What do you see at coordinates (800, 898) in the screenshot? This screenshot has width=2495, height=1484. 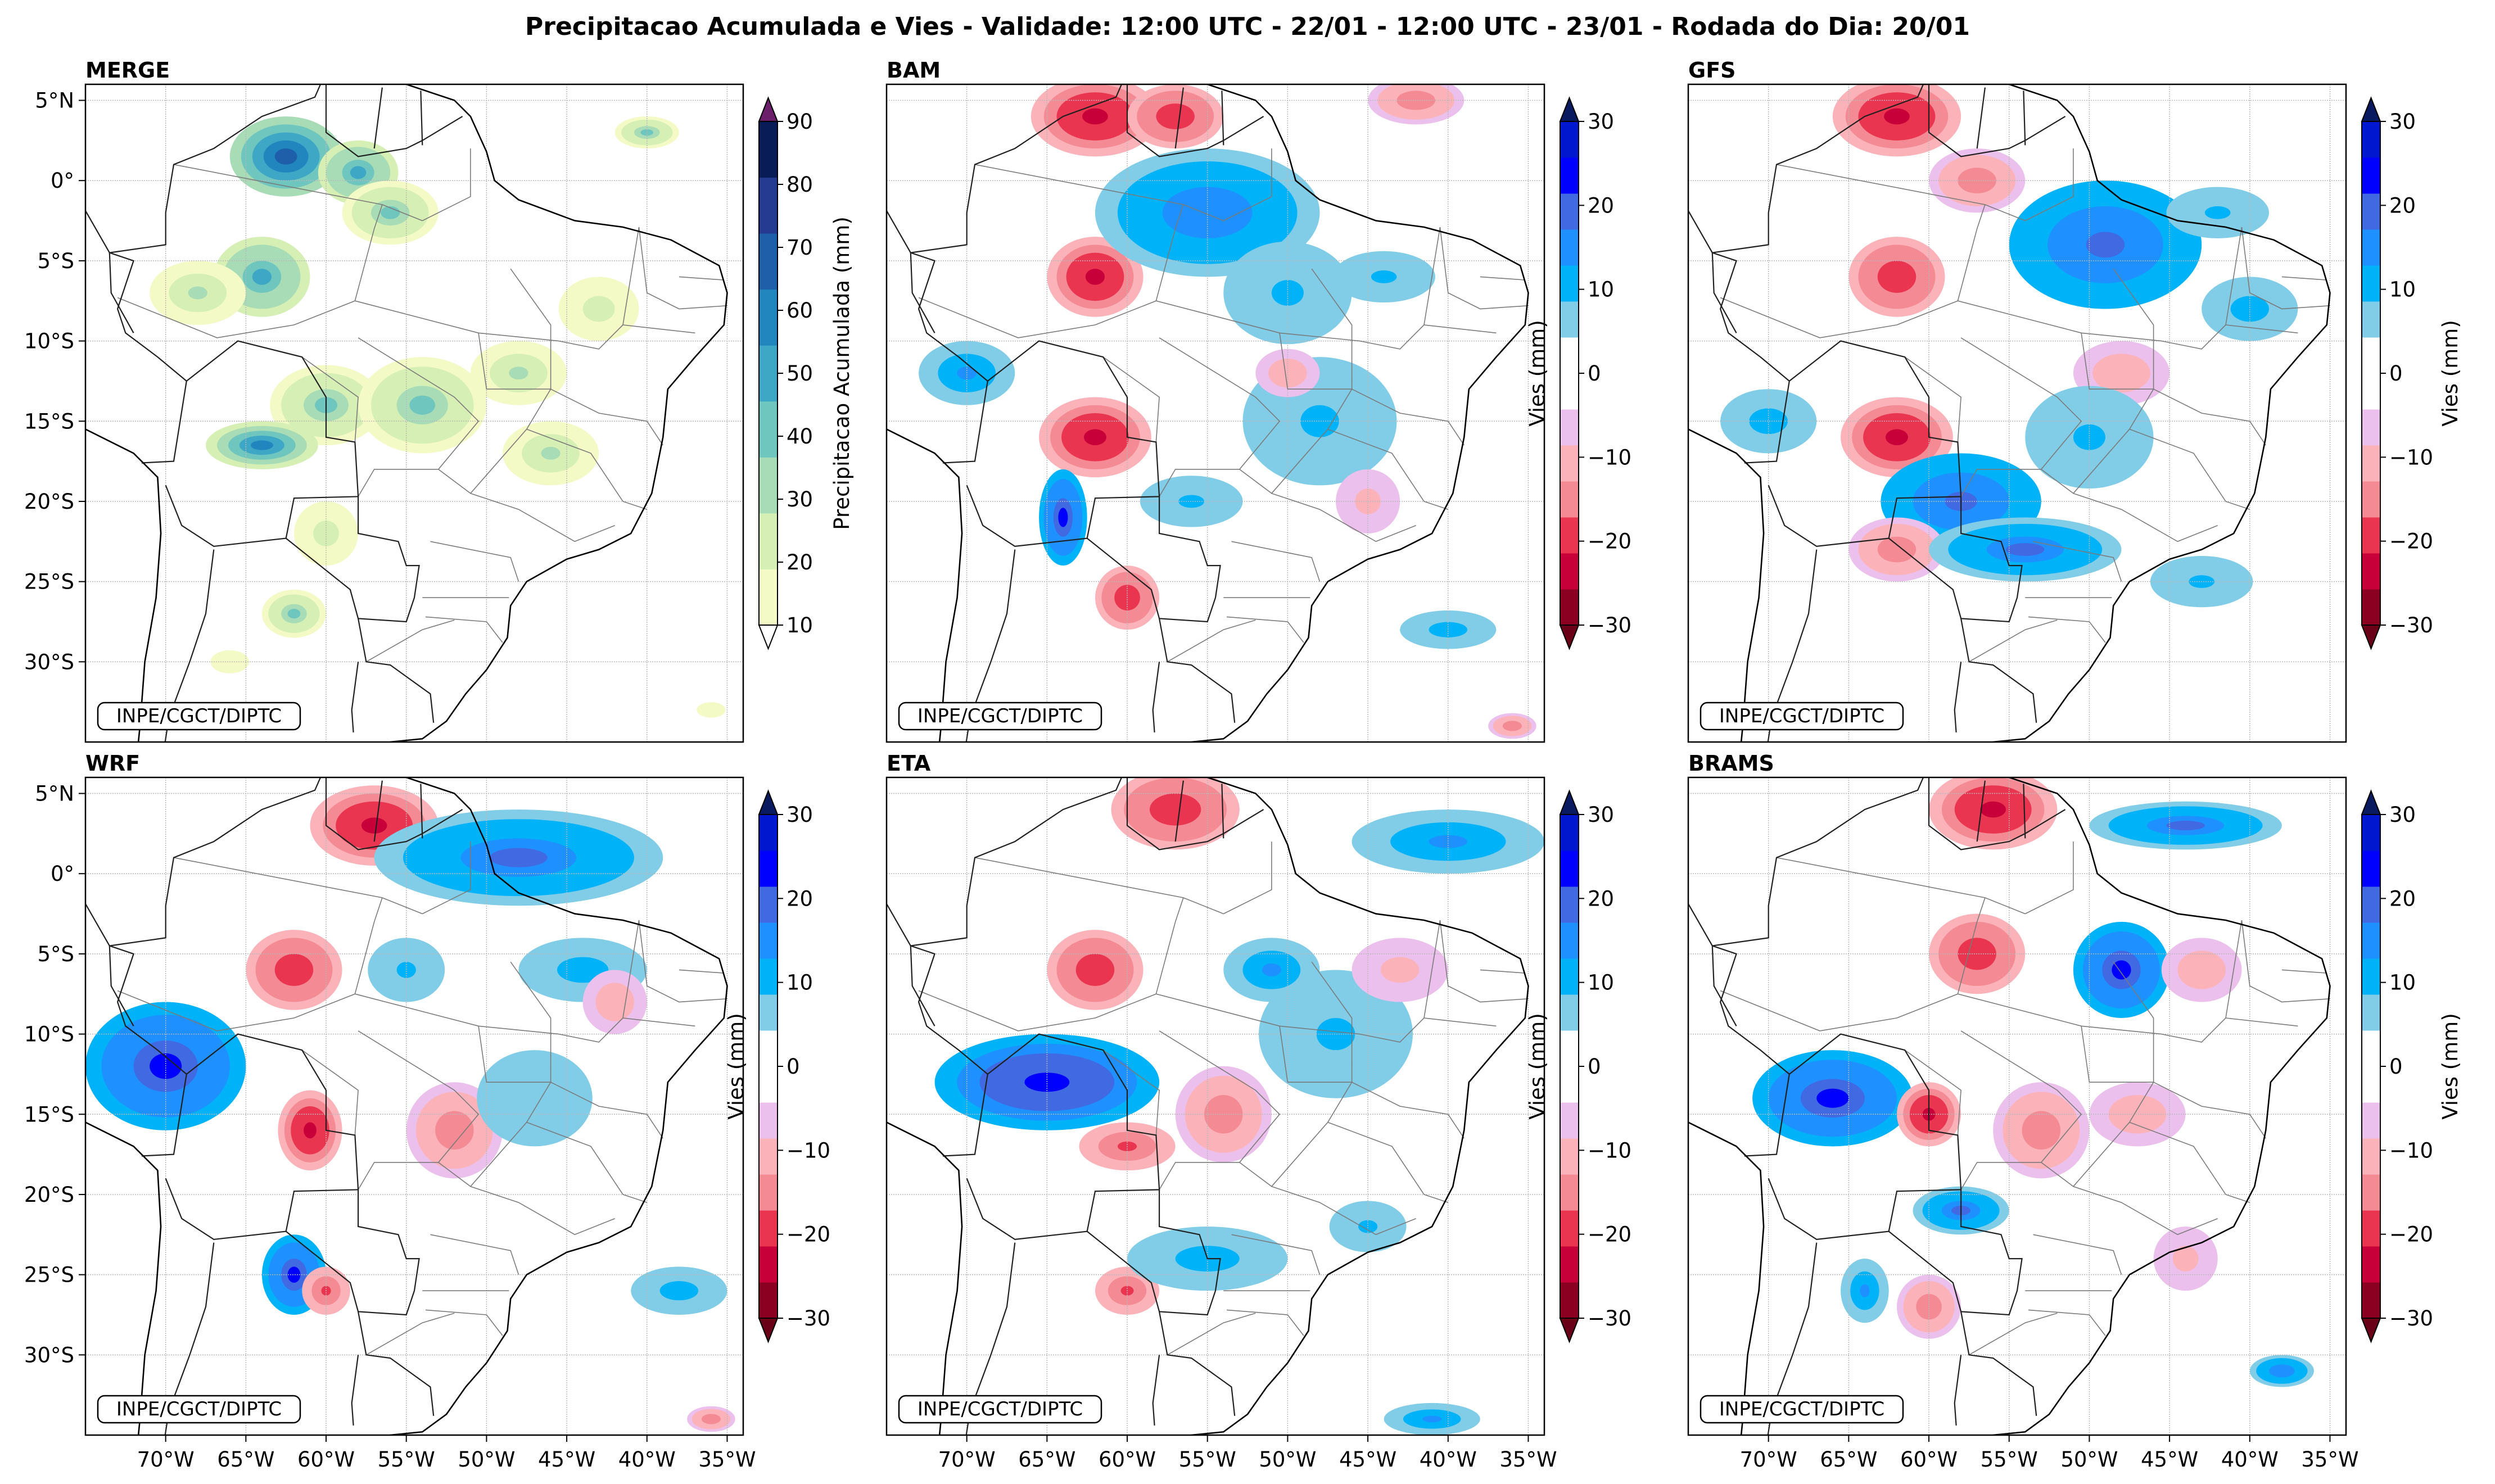 I see `colorbar-tick-label: 20` at bounding box center [800, 898].